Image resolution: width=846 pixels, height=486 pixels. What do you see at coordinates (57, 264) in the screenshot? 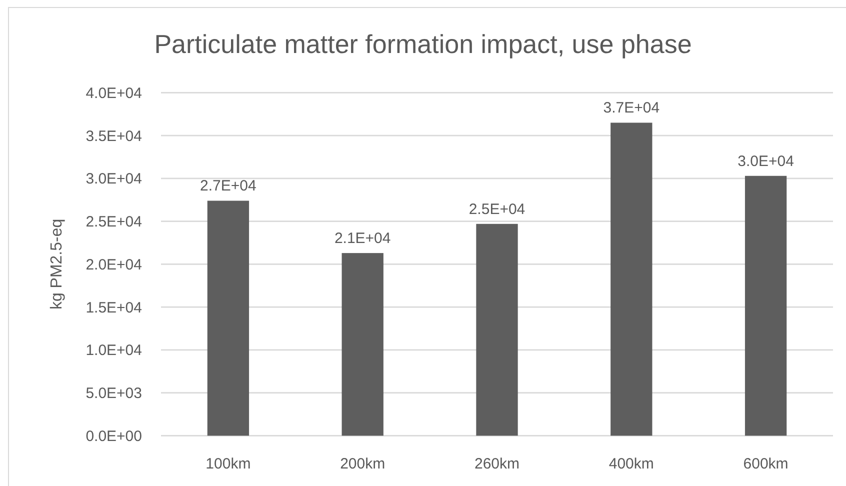
I see `y-axis-title: kg PM2.5-eq` at bounding box center [57, 264].